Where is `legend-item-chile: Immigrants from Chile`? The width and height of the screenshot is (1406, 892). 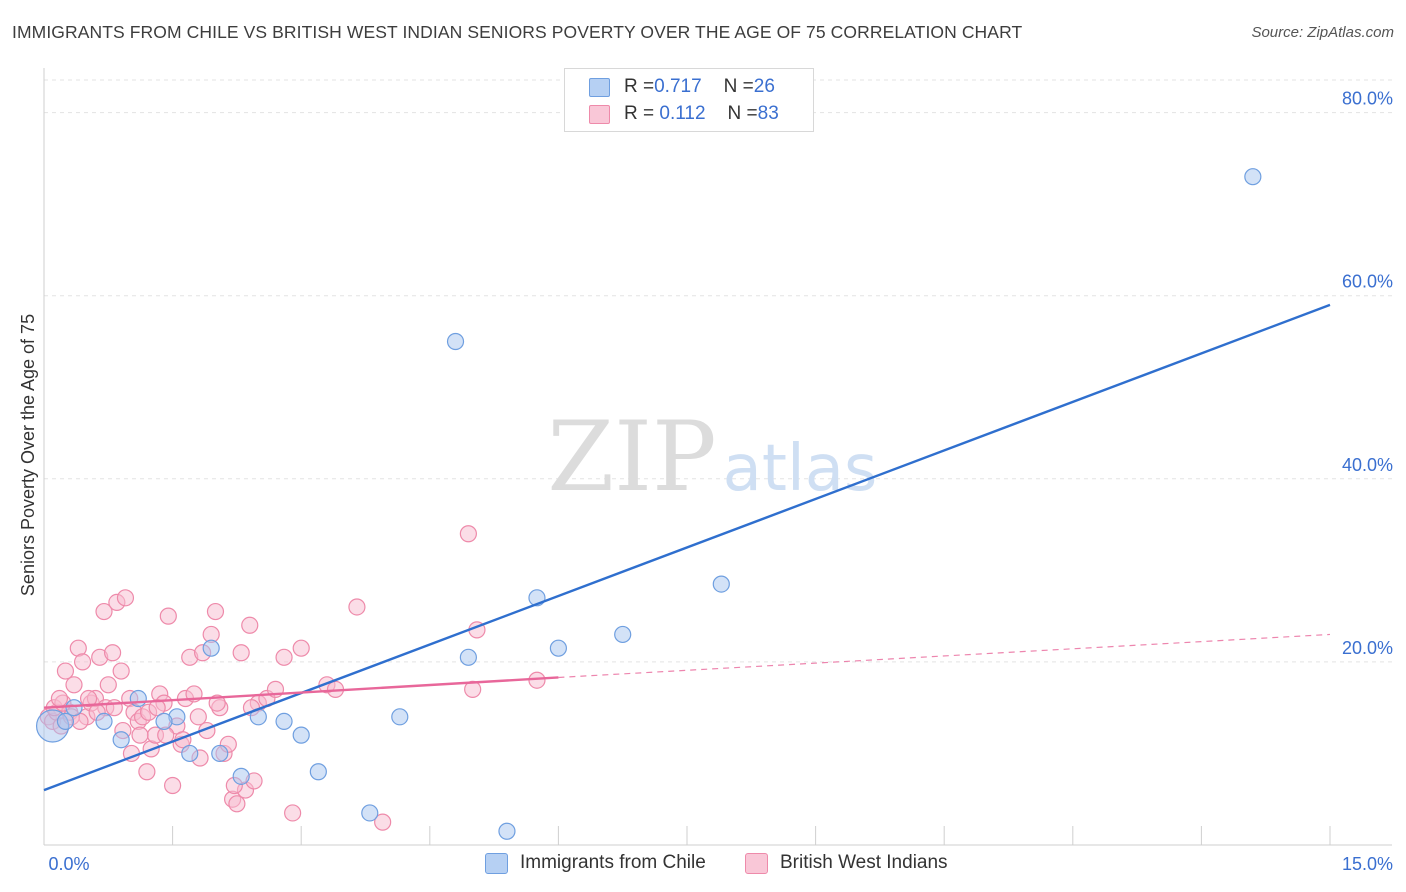
legend-item-chile: Immigrants from Chile is located at coordinates (595, 863).